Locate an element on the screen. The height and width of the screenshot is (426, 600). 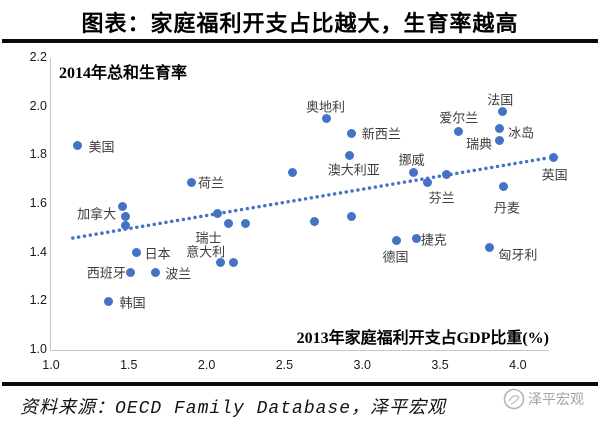
watermark-text: 泽平宏观 is located at coordinates (556, 400).